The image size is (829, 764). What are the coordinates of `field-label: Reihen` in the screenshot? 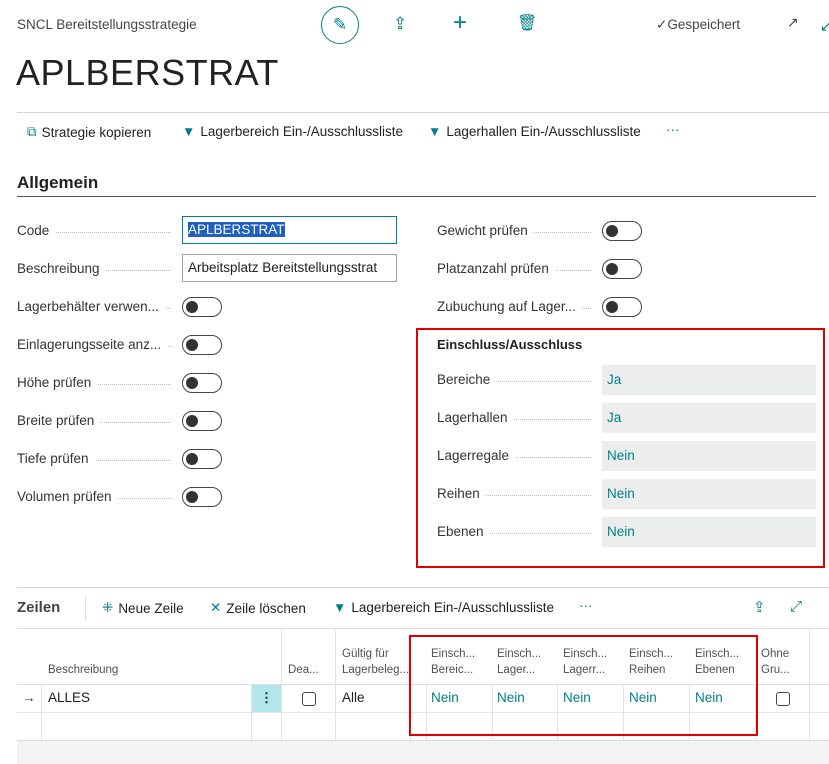 It's located at (517, 493).